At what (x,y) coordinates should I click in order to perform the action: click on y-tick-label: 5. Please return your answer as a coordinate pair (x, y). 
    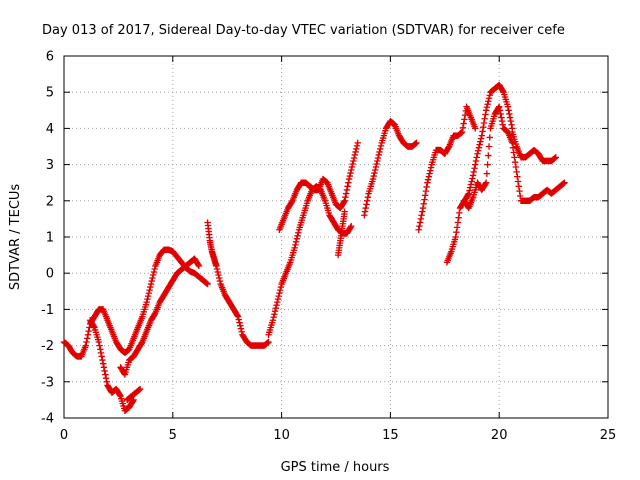
    Looking at the image, I should click on (50, 93).